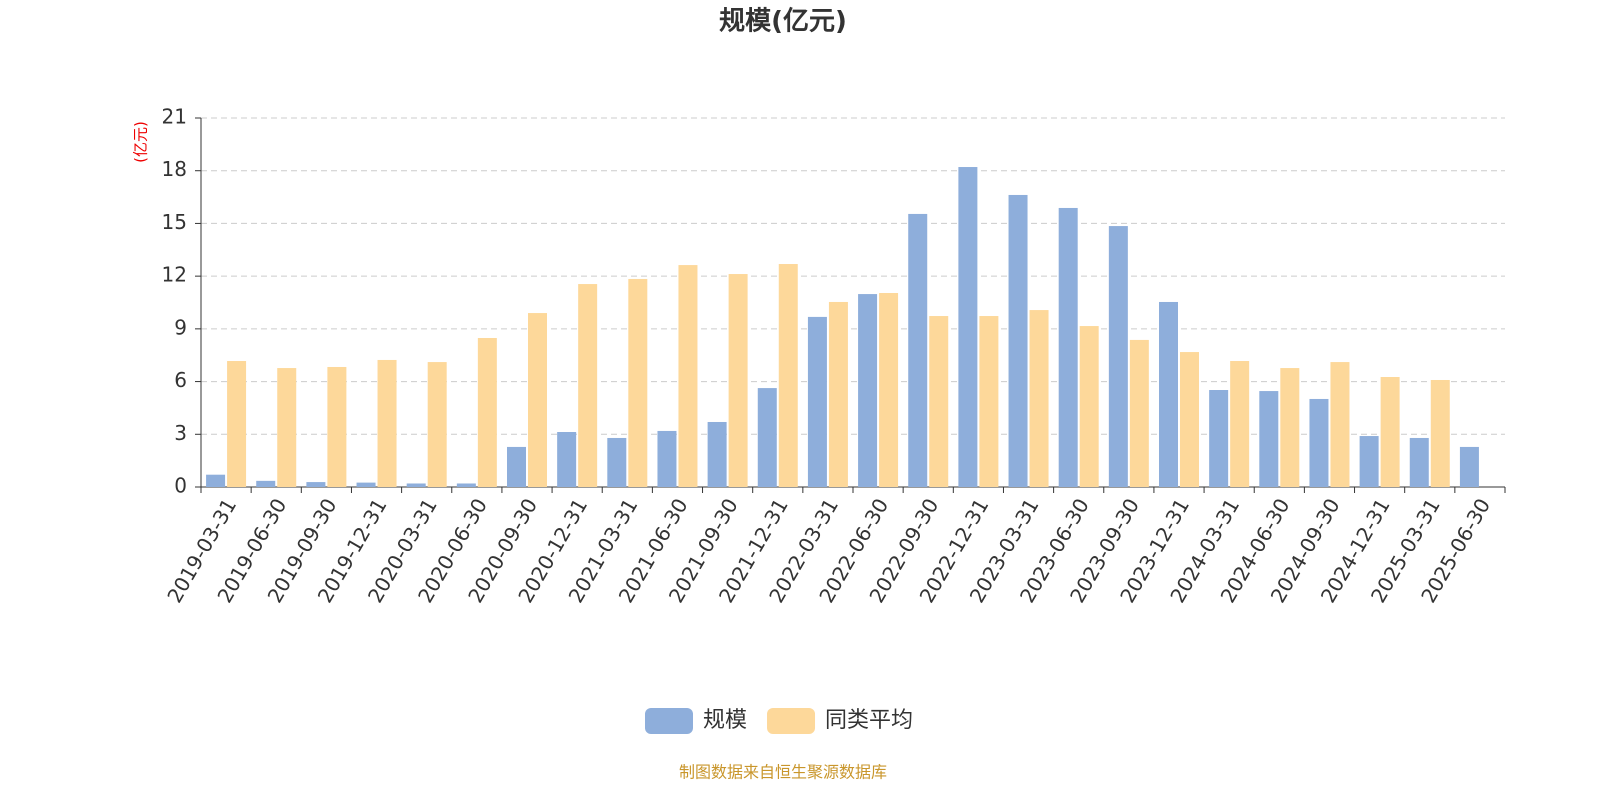  Describe the element at coordinates (141, 142) in the screenshot. I see `y-axis-label: (亿元)` at that location.